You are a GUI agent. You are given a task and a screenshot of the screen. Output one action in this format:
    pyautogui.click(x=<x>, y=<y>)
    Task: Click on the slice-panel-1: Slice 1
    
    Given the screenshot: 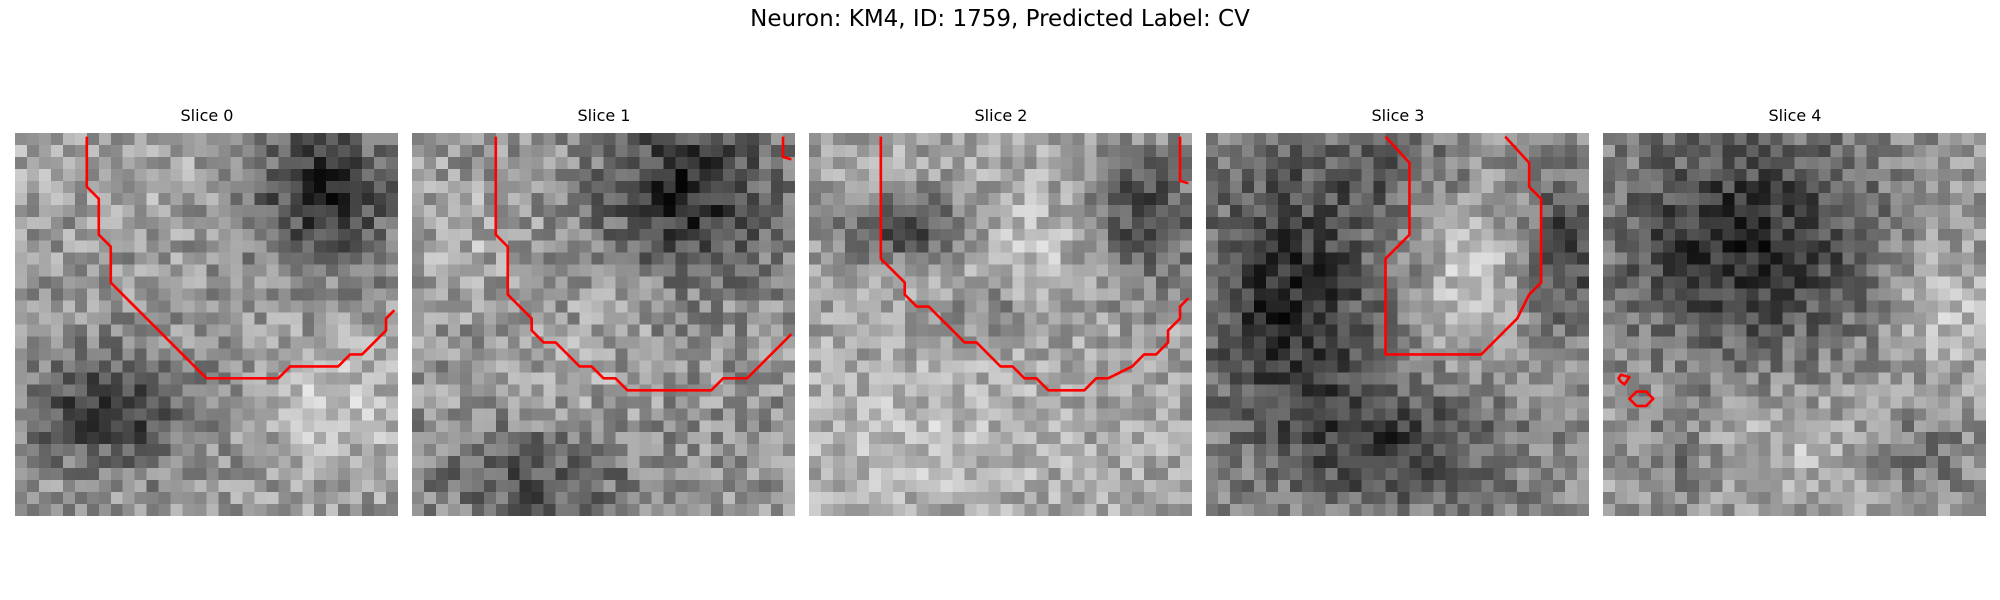 What is the action you would take?
    pyautogui.click(x=604, y=312)
    